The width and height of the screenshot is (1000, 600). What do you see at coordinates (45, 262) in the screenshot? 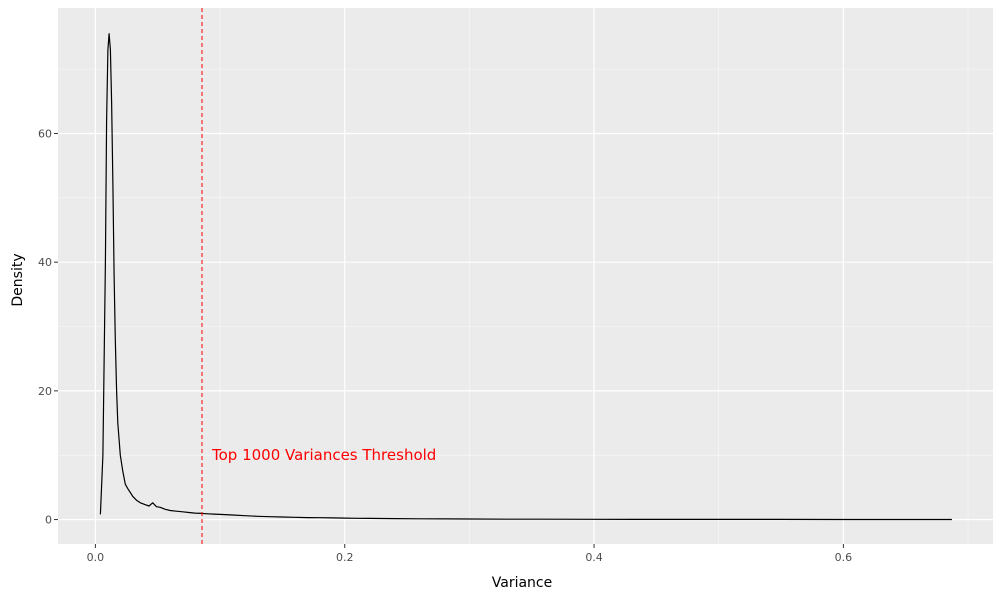
I see `y-tick-label: 40` at bounding box center [45, 262].